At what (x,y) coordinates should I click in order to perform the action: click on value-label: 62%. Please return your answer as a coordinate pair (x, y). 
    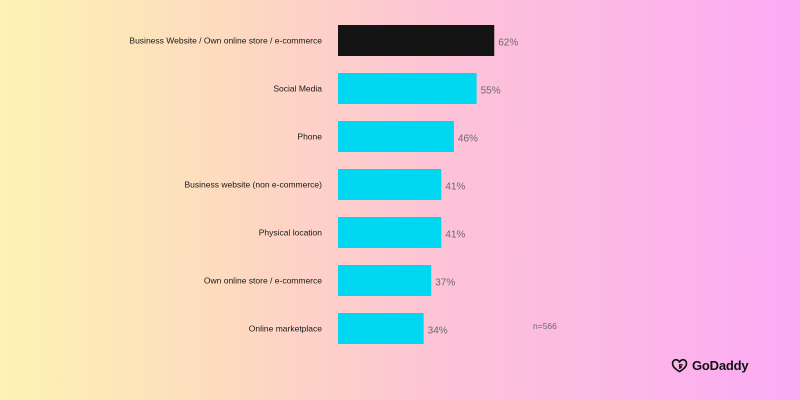
    Looking at the image, I should click on (508, 43).